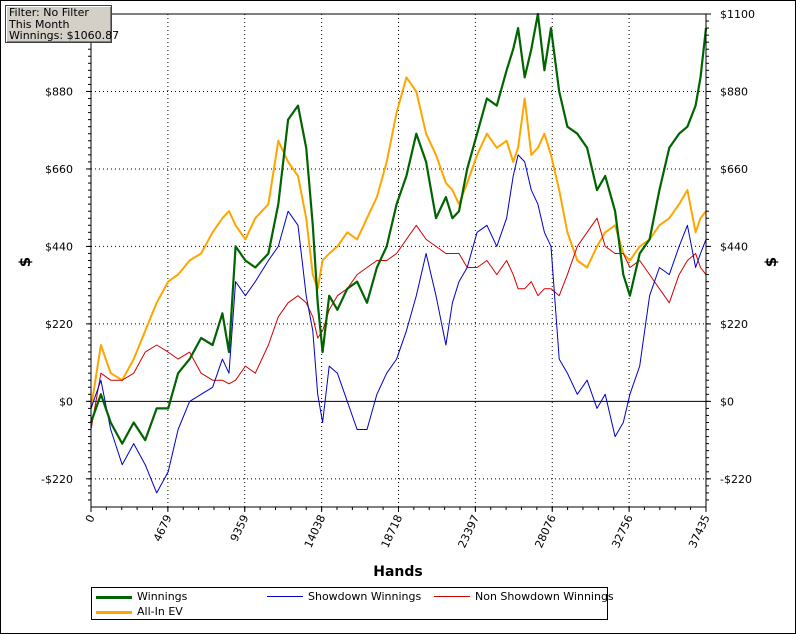 The height and width of the screenshot is (634, 796). Describe the element at coordinates (25, 262) in the screenshot. I see `y-axis-title-left: $` at that location.